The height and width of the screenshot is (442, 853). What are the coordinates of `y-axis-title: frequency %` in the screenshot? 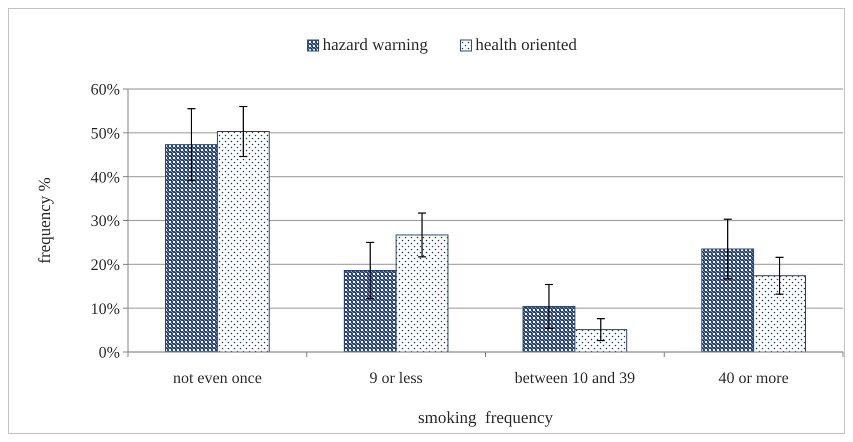 It's located at (44, 220).